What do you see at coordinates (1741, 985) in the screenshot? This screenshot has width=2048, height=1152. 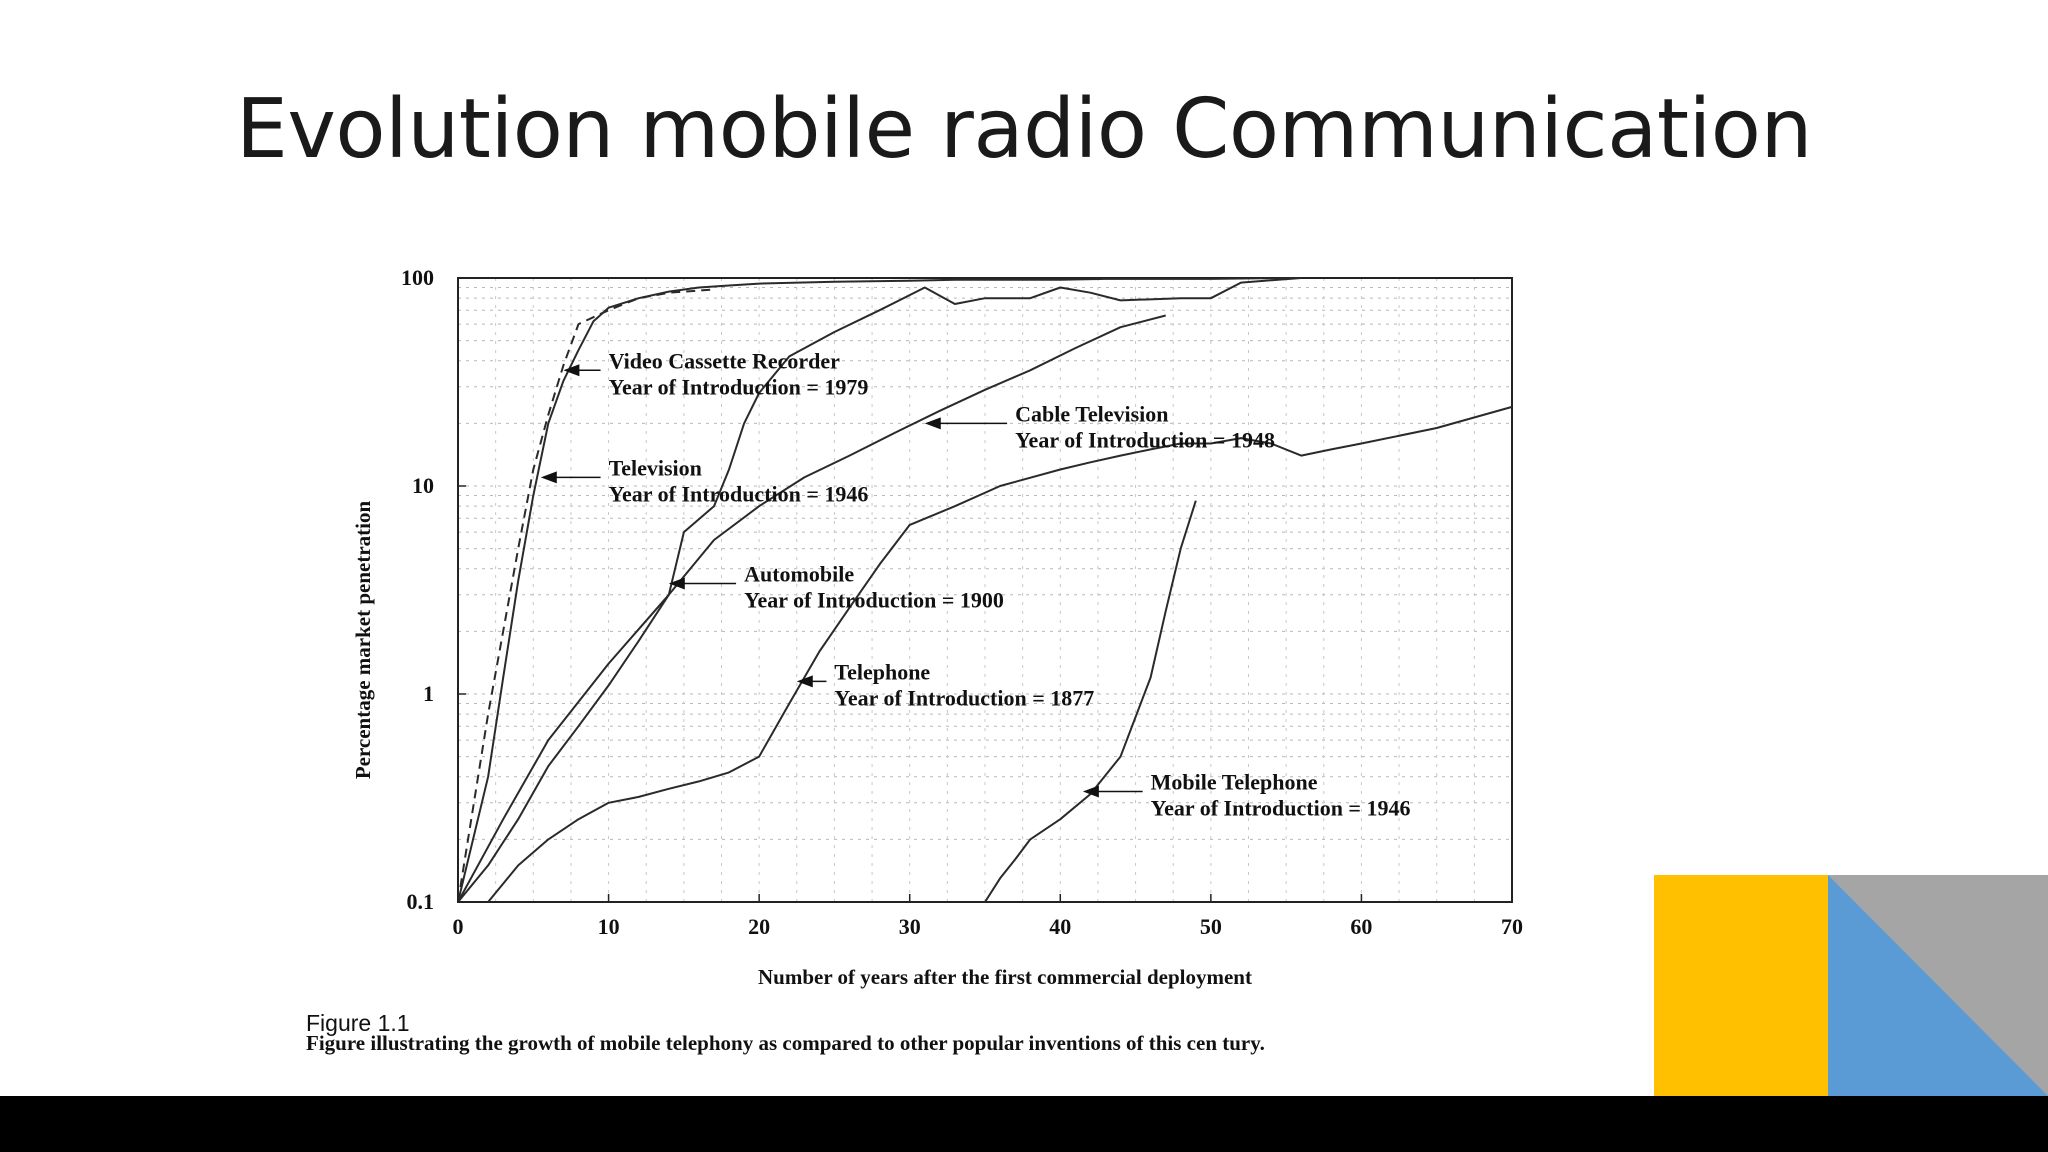 I see `deco-yellow-block` at bounding box center [1741, 985].